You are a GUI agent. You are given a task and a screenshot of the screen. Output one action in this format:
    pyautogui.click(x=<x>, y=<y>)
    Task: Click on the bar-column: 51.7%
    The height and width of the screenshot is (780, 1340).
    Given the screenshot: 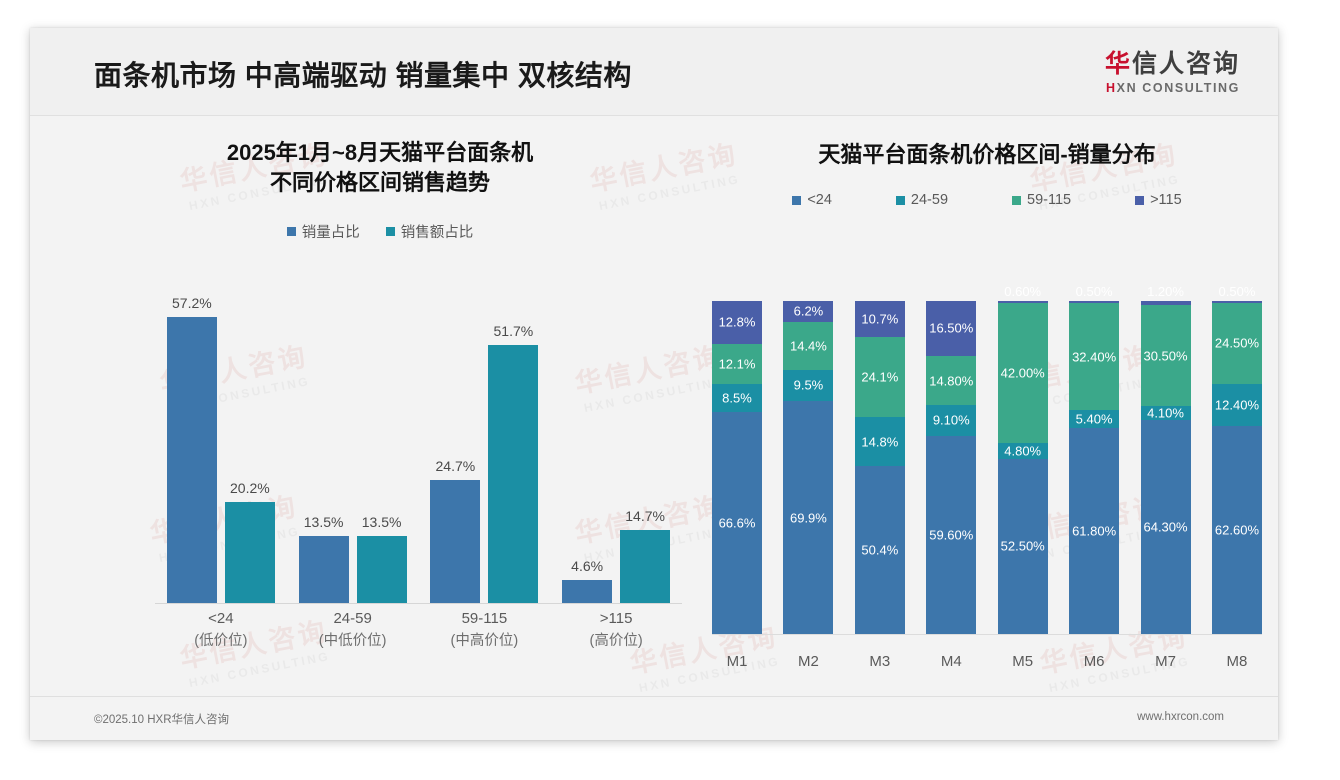 What is the action you would take?
    pyautogui.click(x=513, y=453)
    